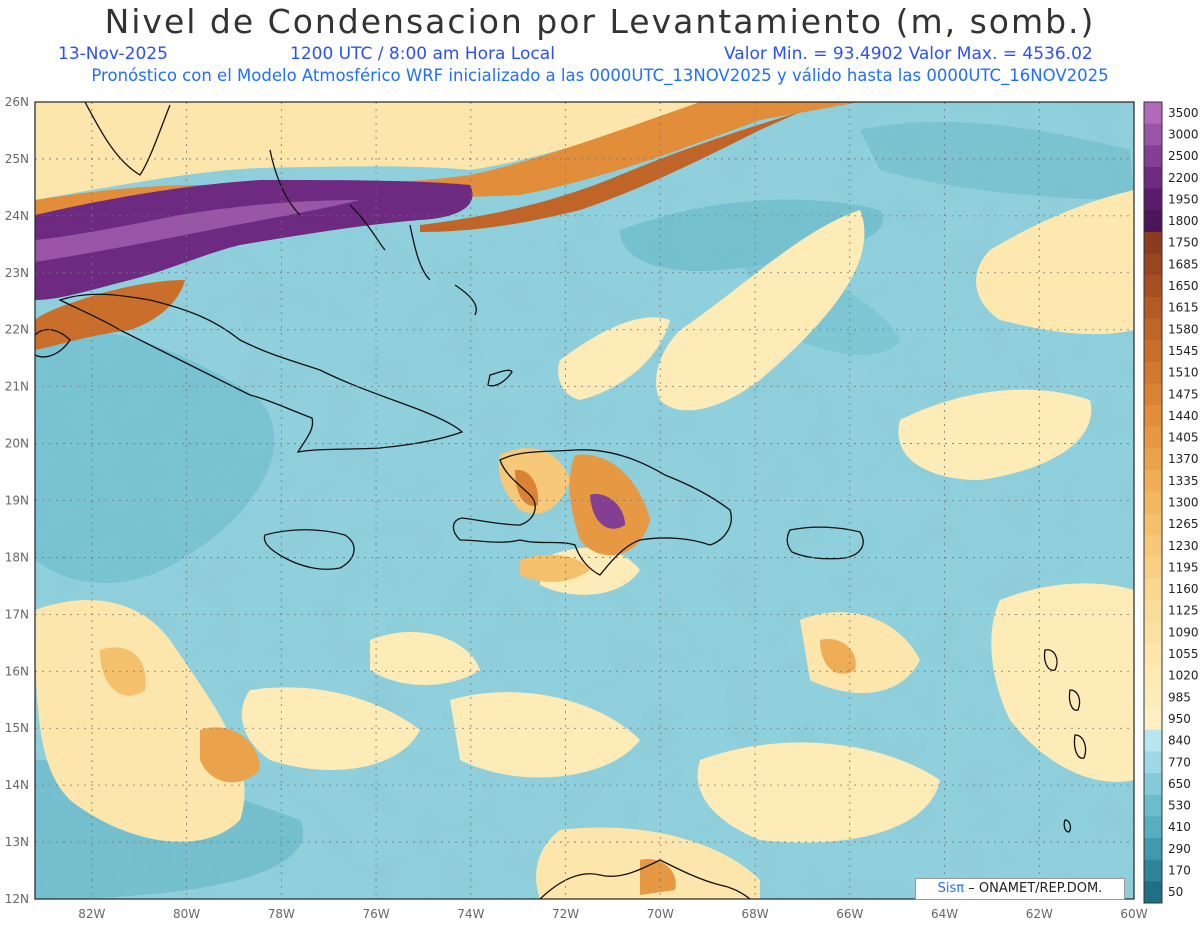 This screenshot has height=927, width=1200. What do you see at coordinates (17, 273) in the screenshot?
I see `lat-label: 23N` at bounding box center [17, 273].